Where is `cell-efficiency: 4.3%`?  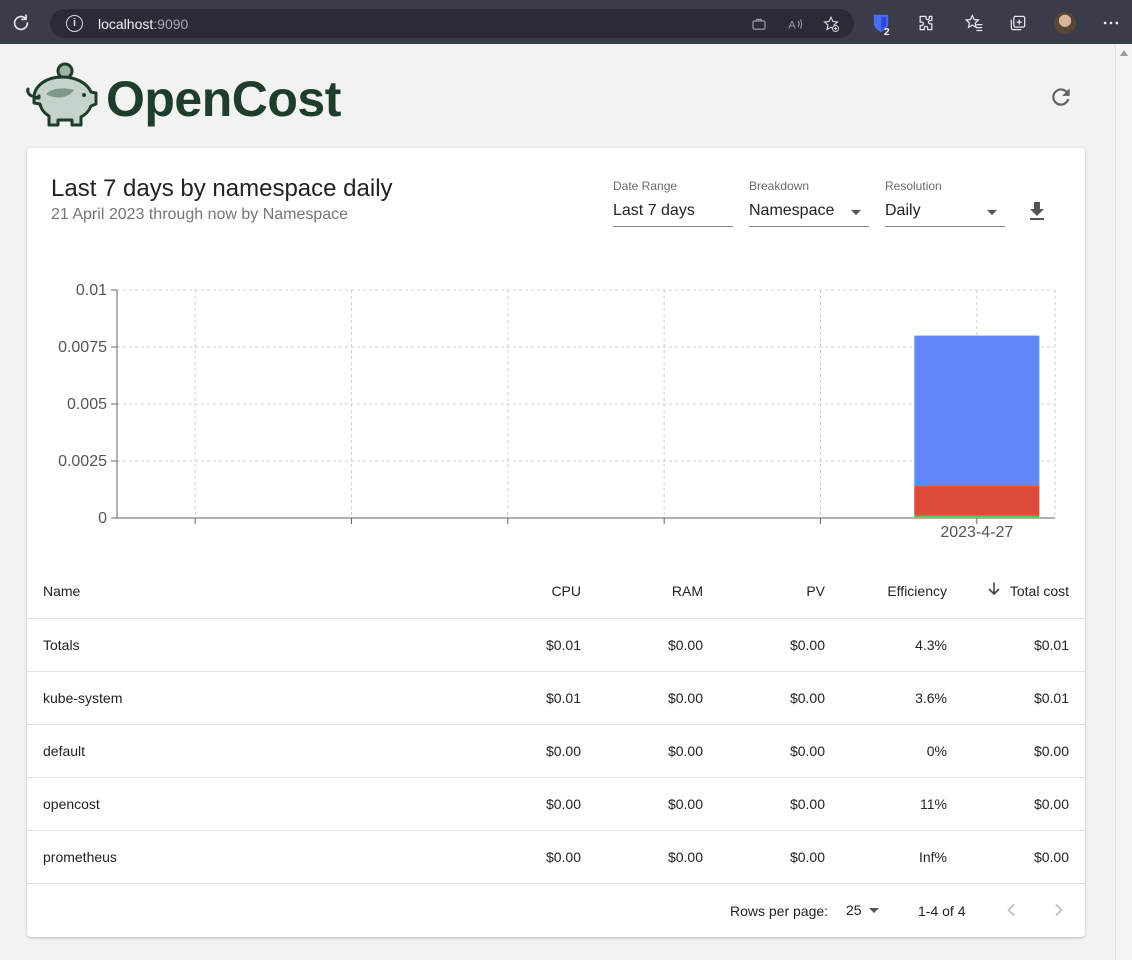 cell-efficiency: 4.3% is located at coordinates (931, 645).